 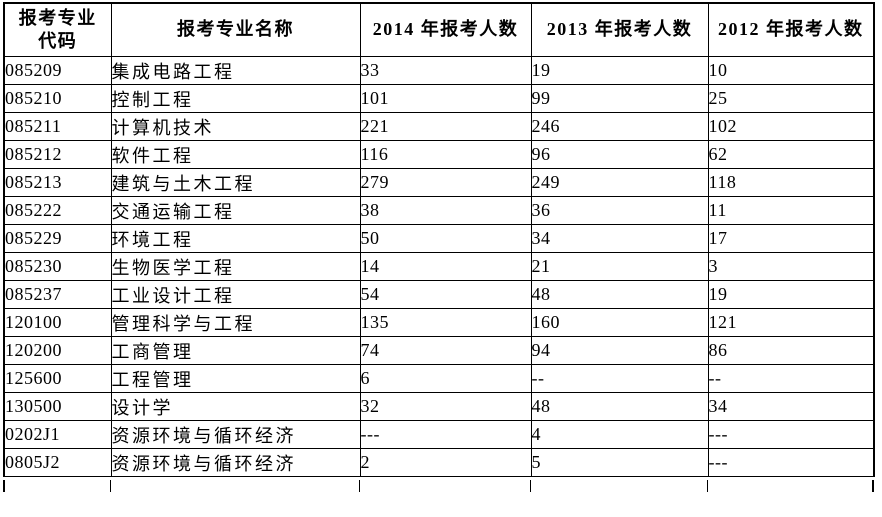 I want to click on applicant-count-cell: 279, so click(x=445, y=182).